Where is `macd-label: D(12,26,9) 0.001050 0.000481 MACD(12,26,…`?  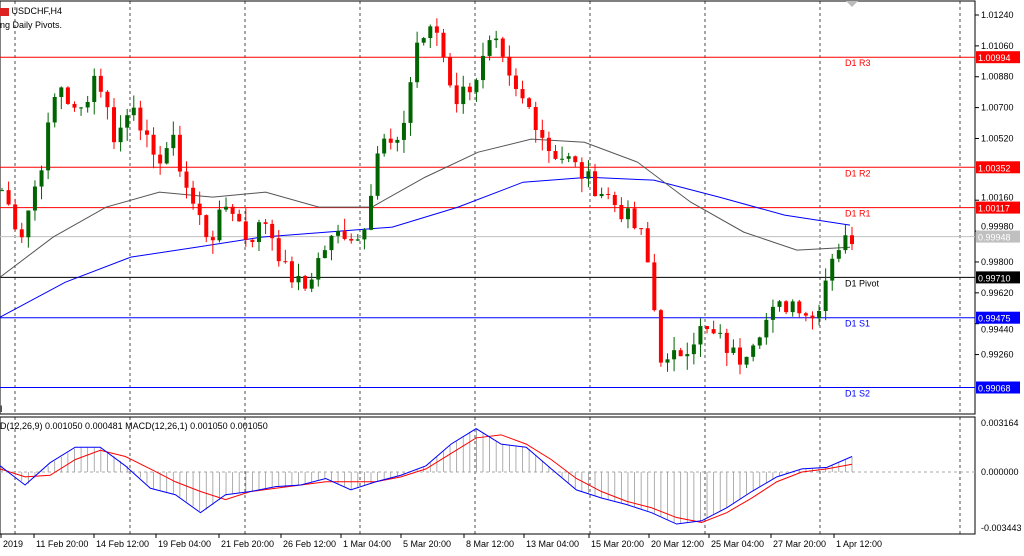 macd-label: D(12,26,9) 0.001050 0.000481 MACD(12,26,… is located at coordinates (134, 426).